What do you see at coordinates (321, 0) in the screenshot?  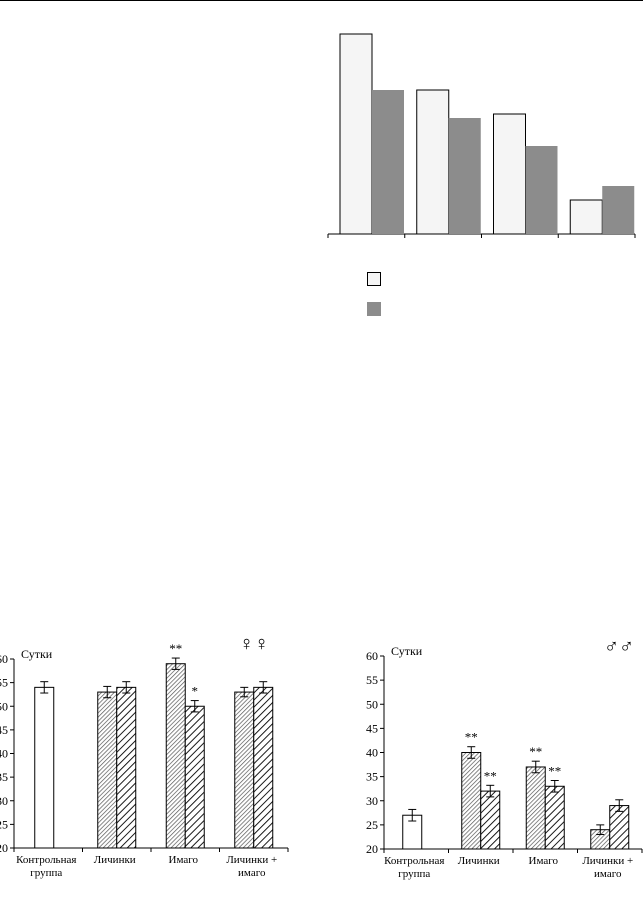 I see `page-header-rule` at bounding box center [321, 0].